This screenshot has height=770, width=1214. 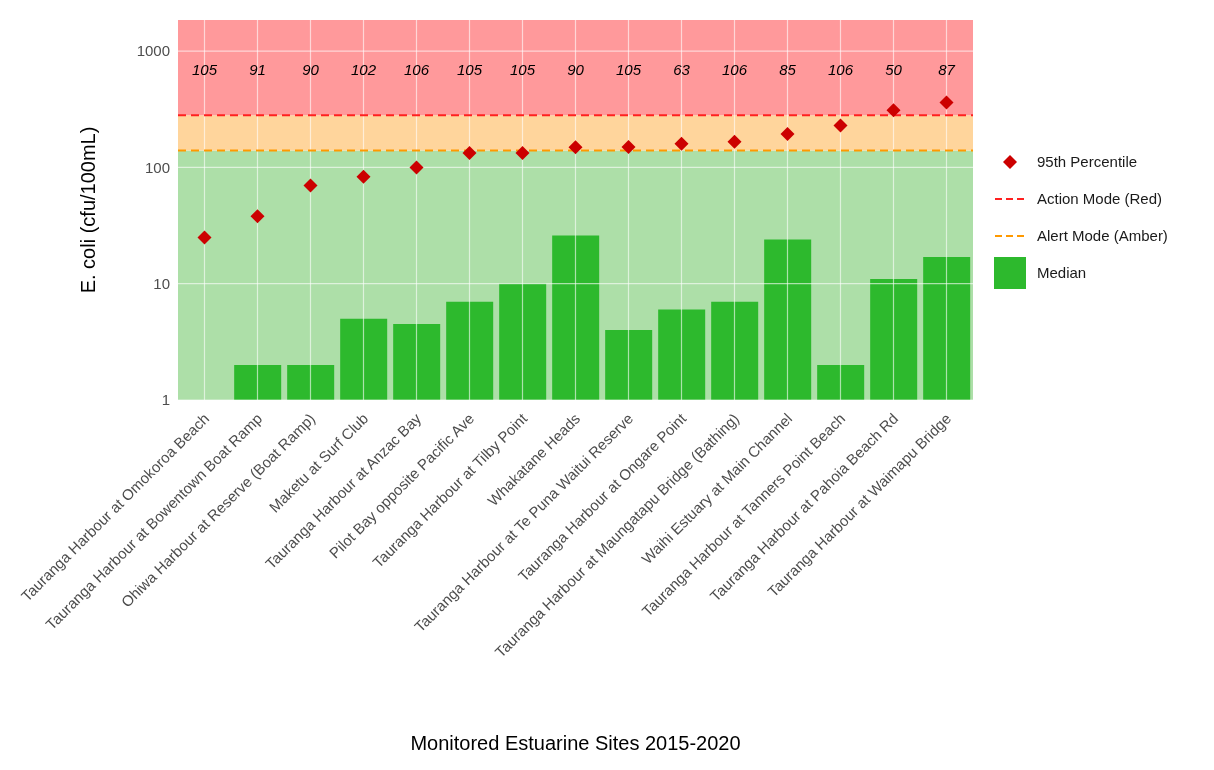 What do you see at coordinates (1100, 198) in the screenshot?
I see `legend-label: Action Mode (Red)` at bounding box center [1100, 198].